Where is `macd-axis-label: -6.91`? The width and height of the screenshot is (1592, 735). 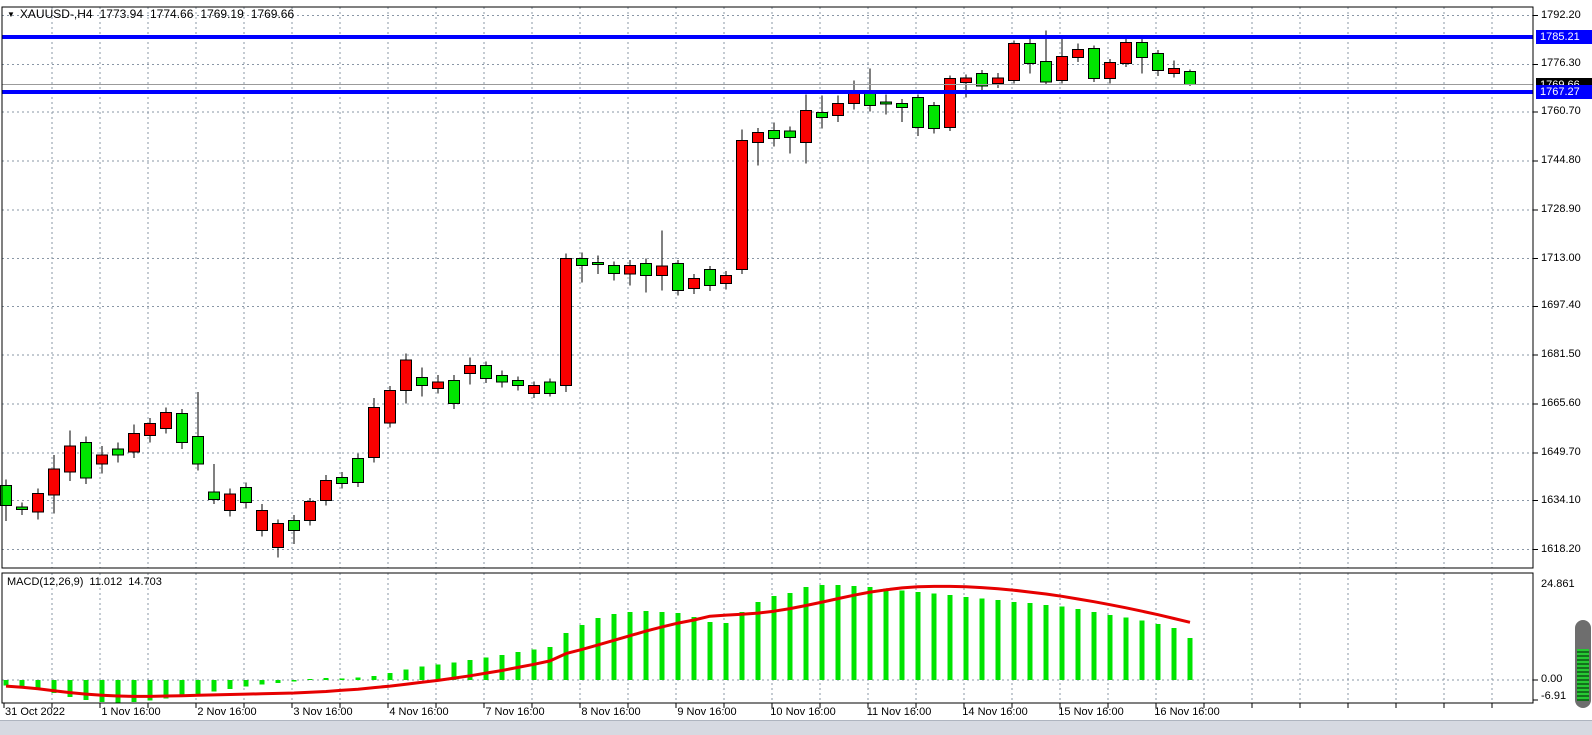 macd-axis-label: -6.91 is located at coordinates (1554, 696).